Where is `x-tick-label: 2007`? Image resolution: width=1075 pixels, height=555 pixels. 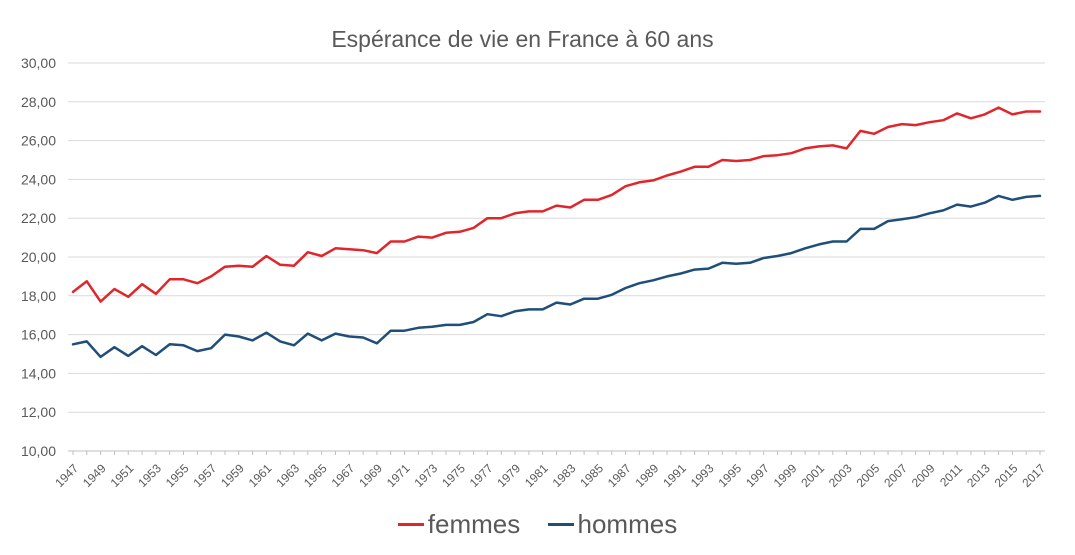
x-tick-label: 2007 is located at coordinates (895, 475).